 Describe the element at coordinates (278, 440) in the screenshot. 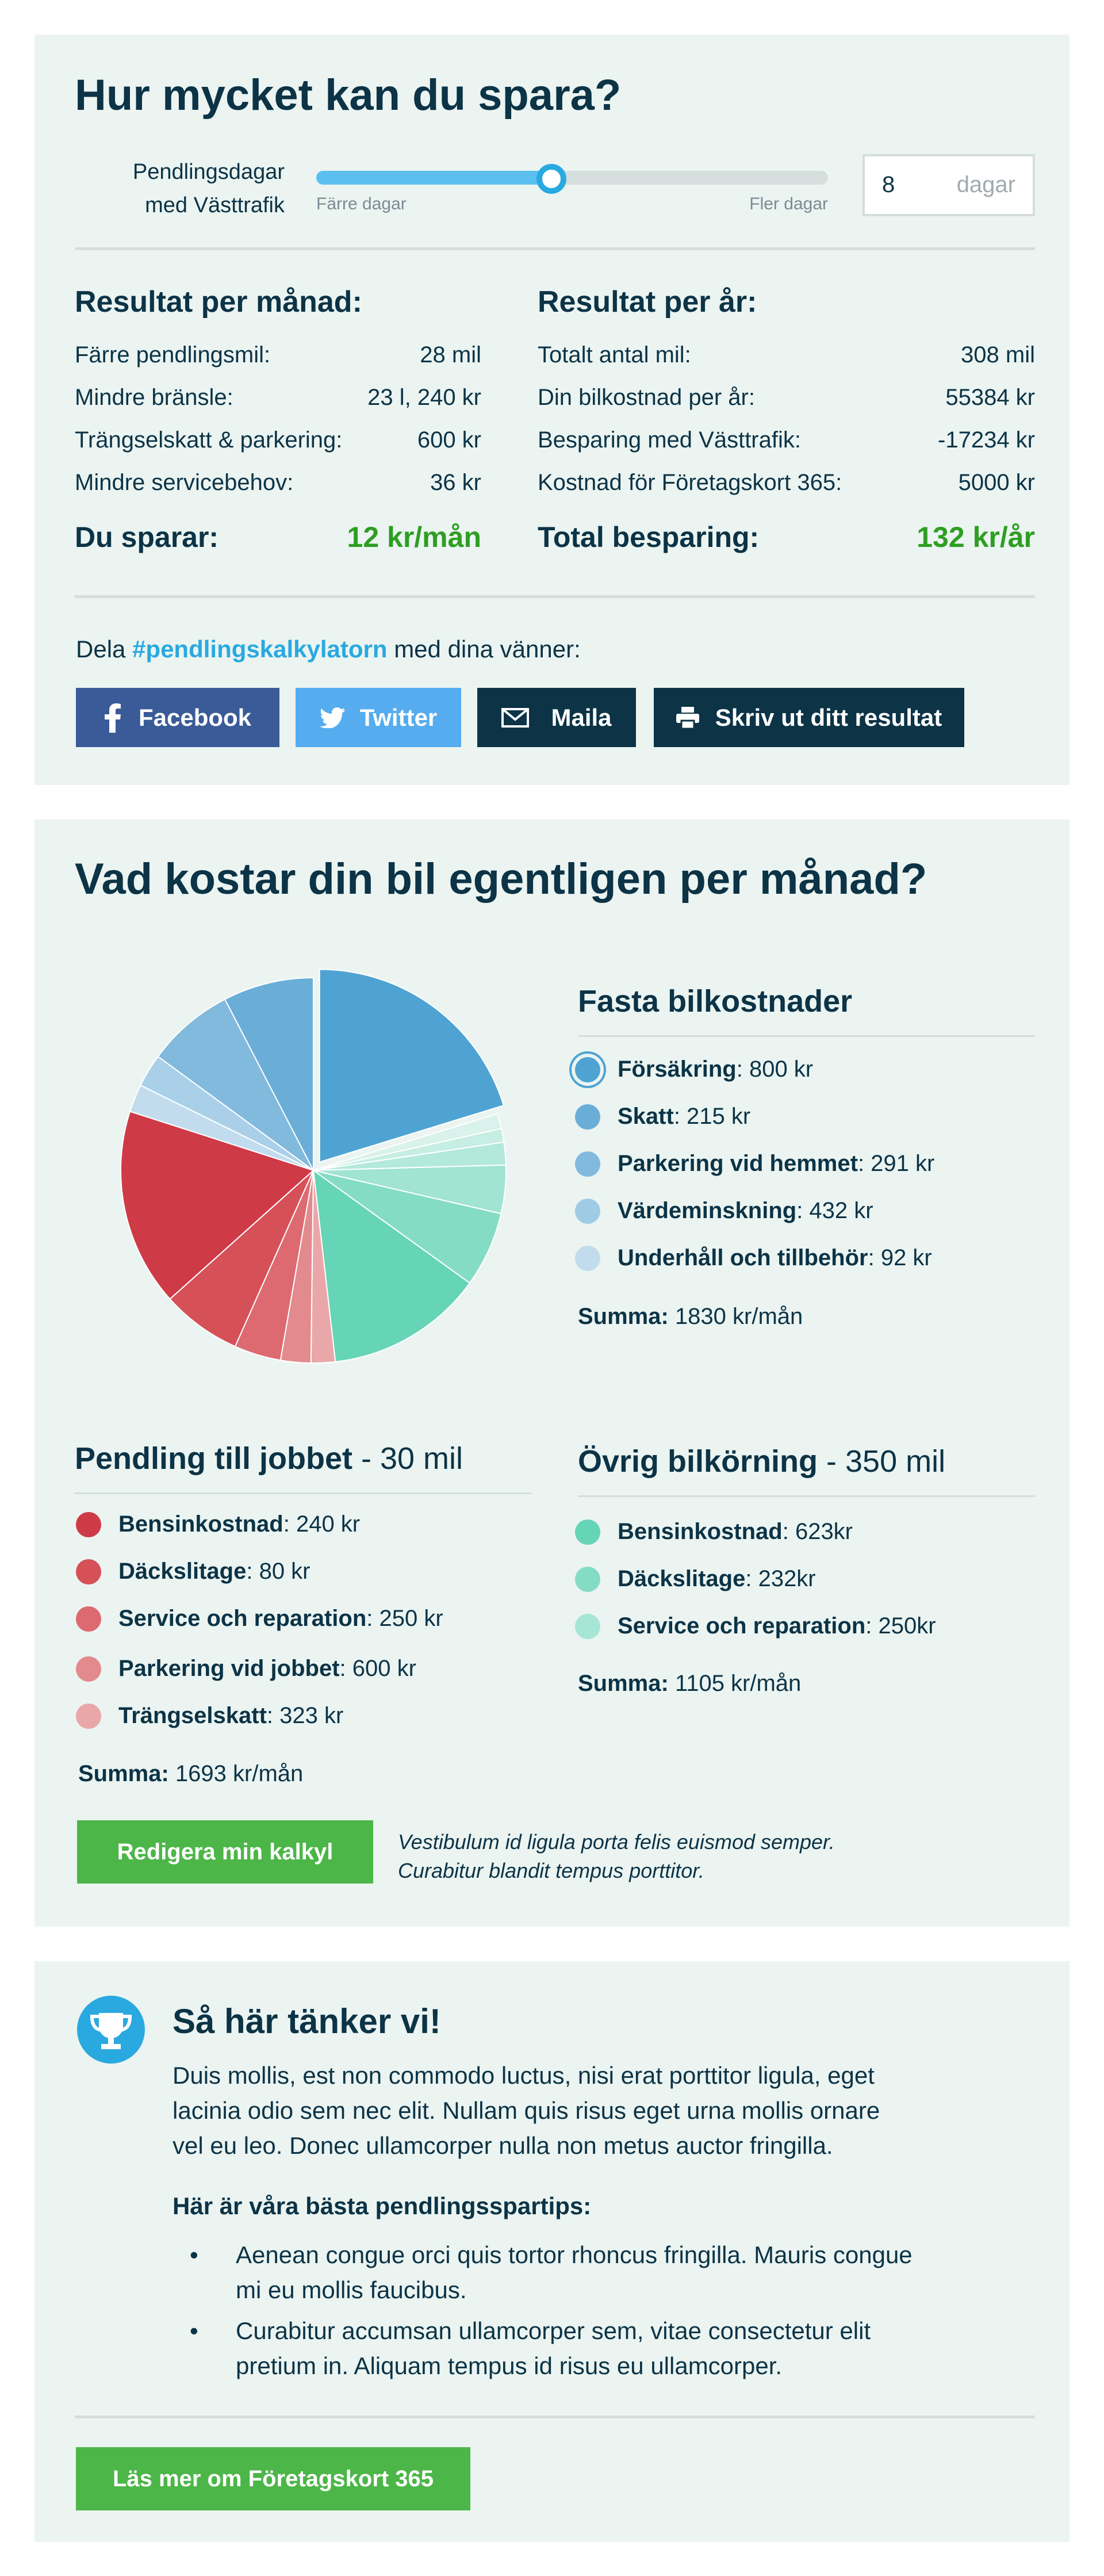

I see `result-row: Trängselskatt & parkering: 600 kr` at that location.